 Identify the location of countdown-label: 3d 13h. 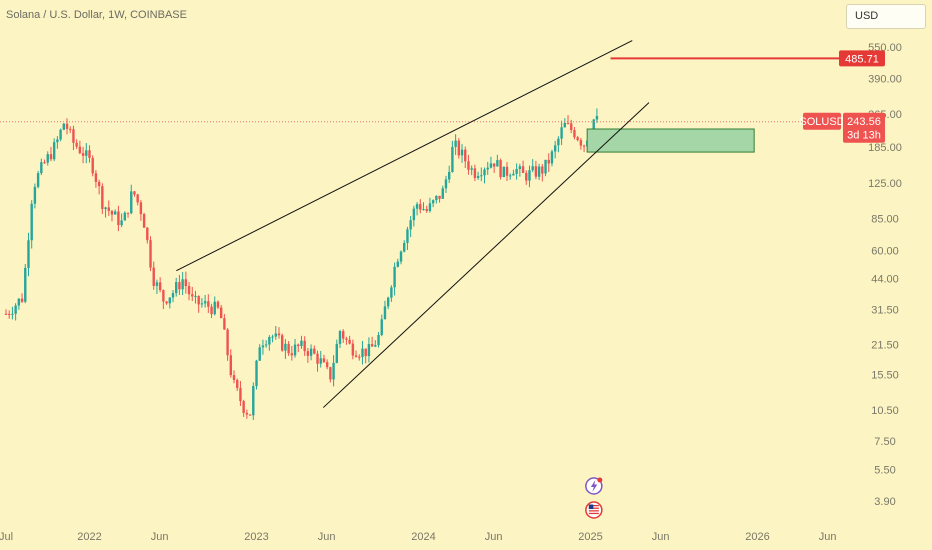
(864, 136).